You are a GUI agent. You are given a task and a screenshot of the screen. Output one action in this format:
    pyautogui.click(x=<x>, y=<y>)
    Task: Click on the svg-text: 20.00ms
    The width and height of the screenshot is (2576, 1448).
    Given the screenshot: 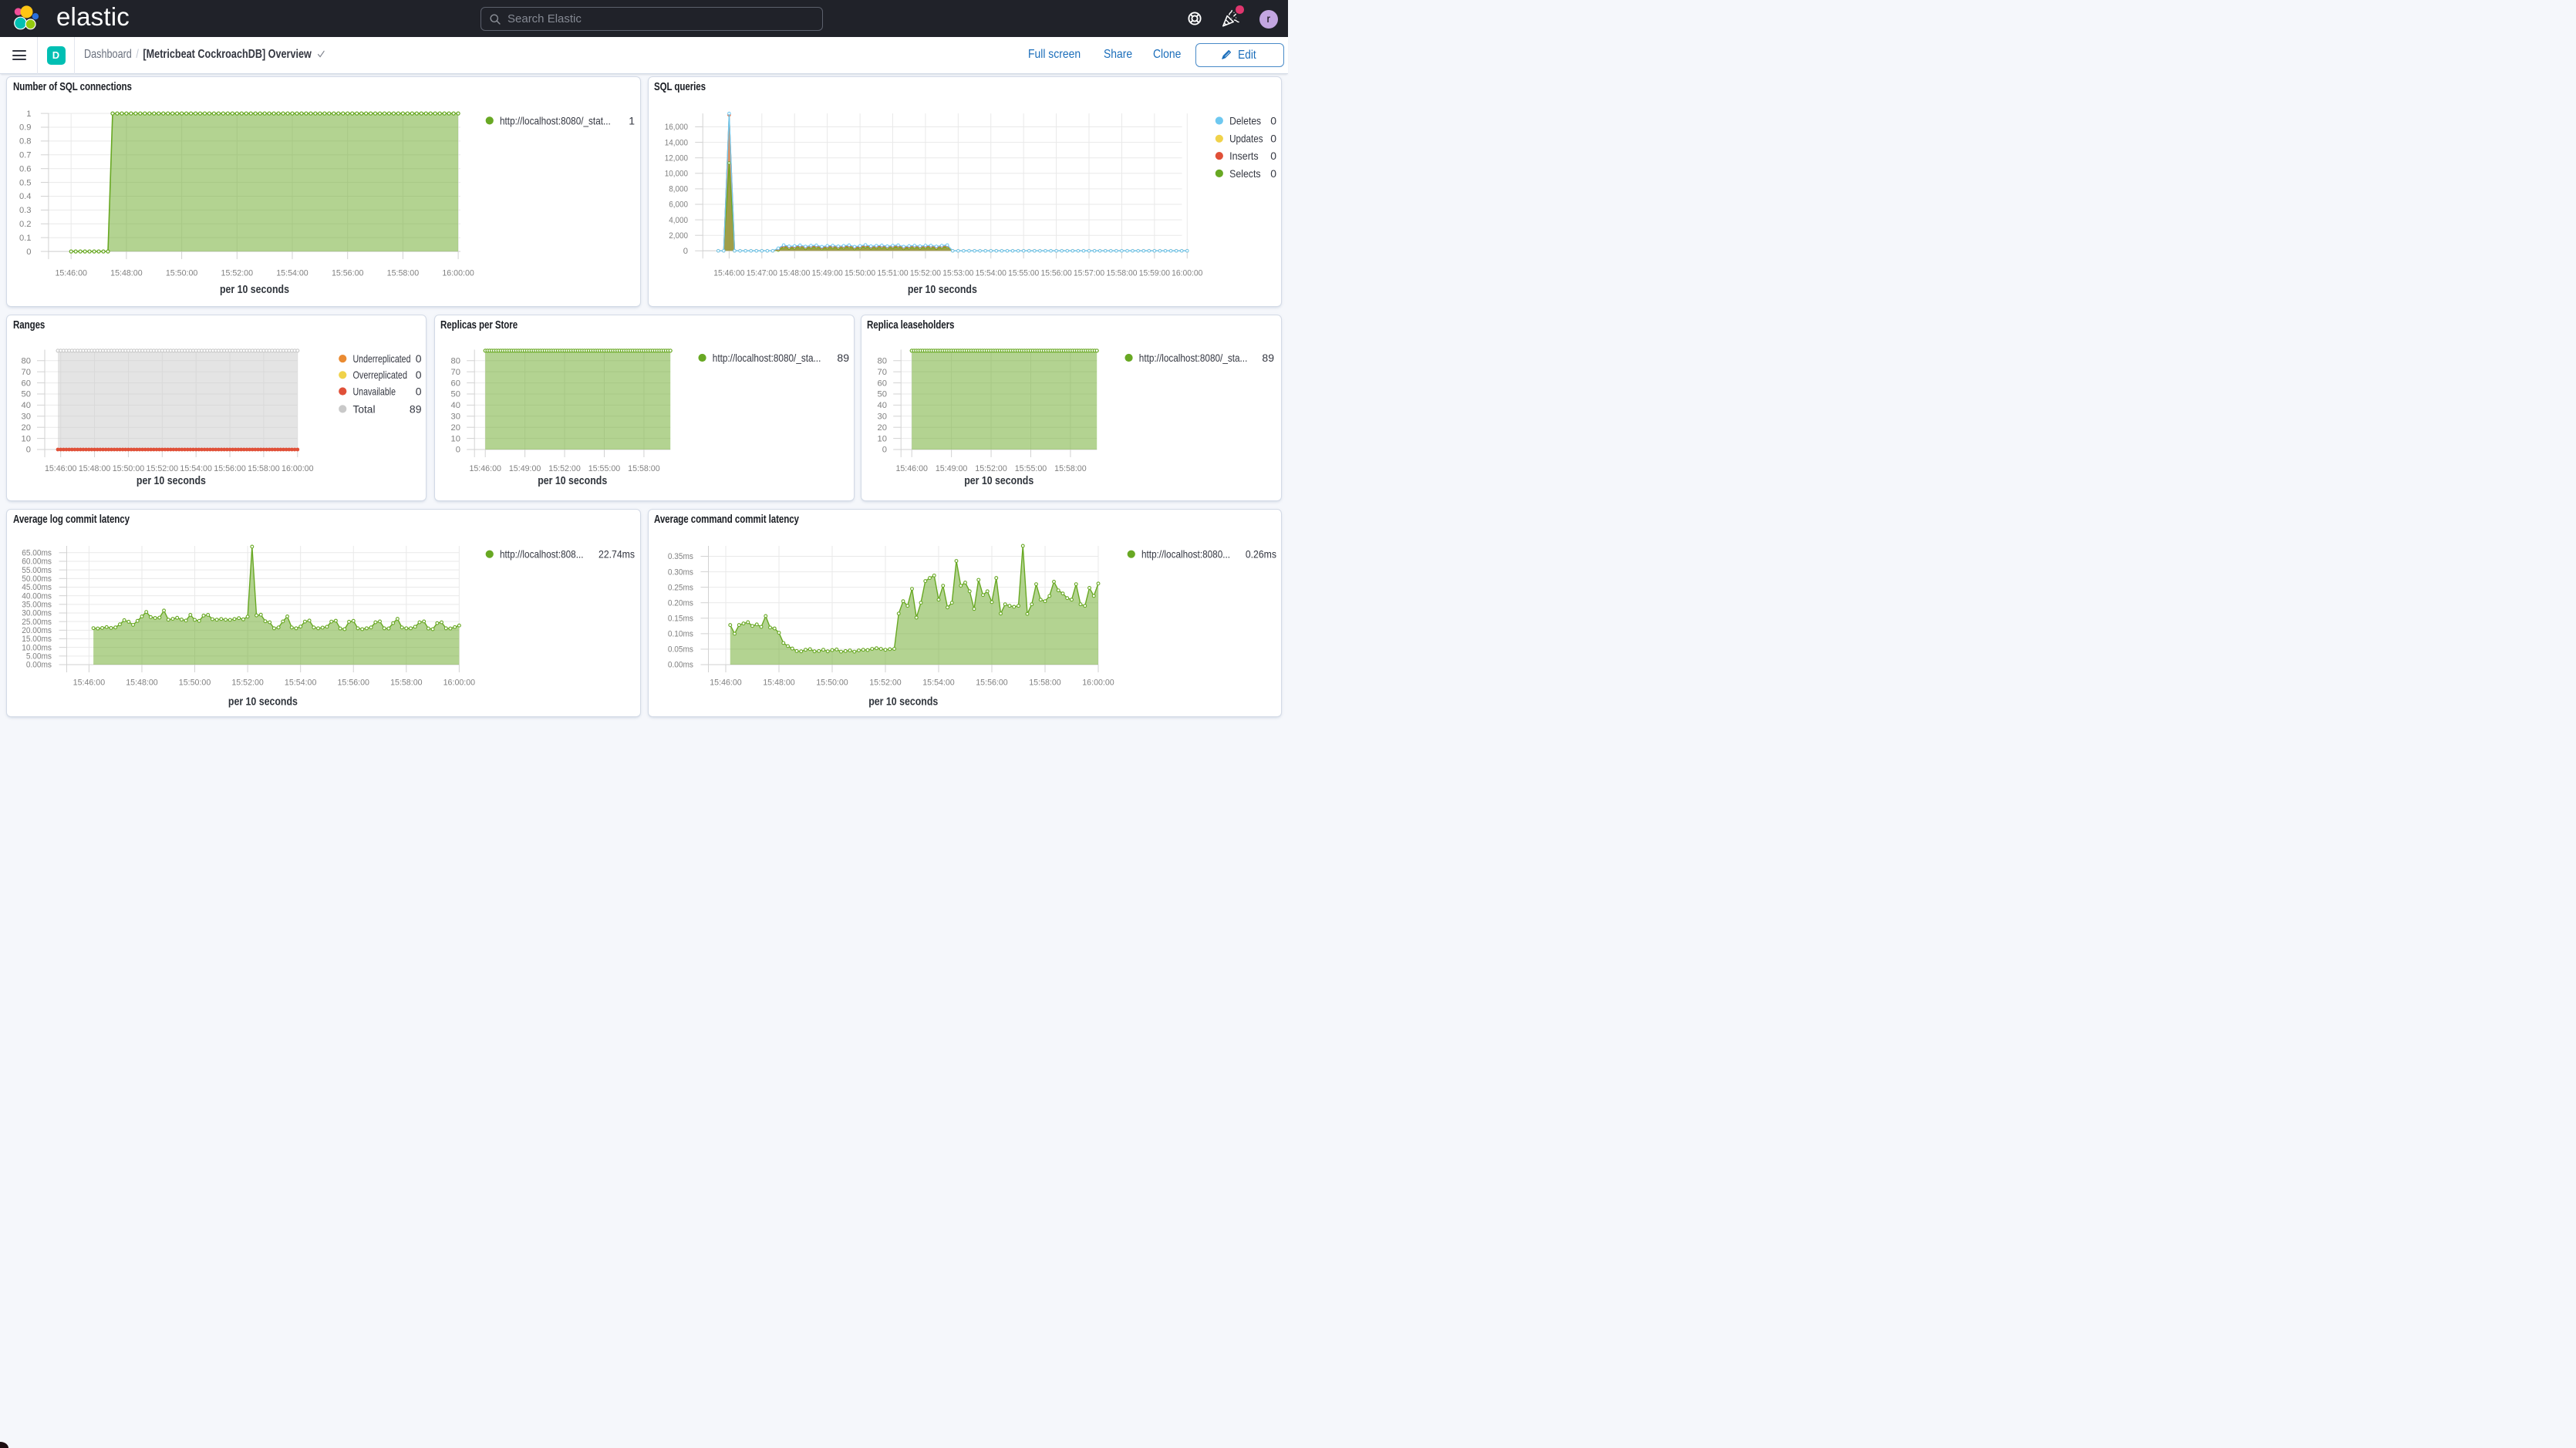 What is the action you would take?
    pyautogui.click(x=37, y=630)
    